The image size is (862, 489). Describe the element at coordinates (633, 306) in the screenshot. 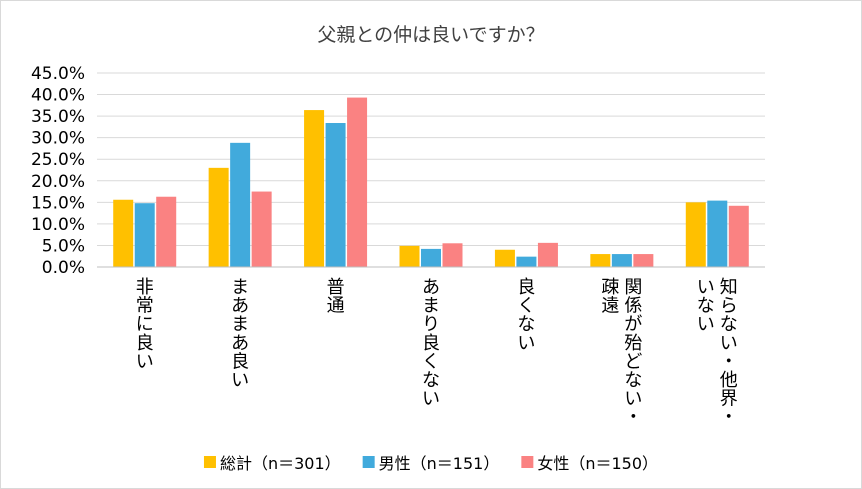

I see `category-label-char: 係` at that location.